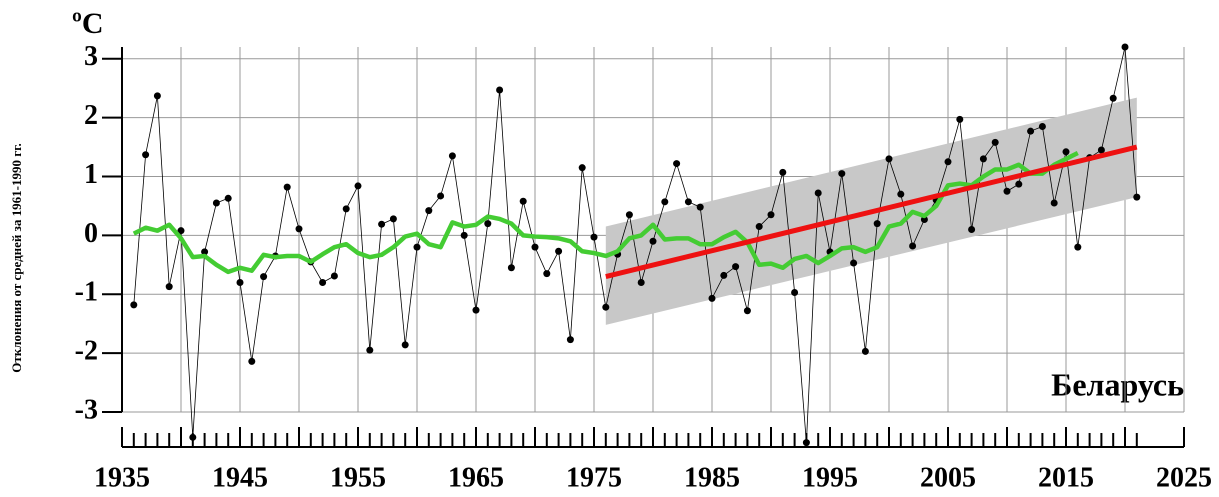 The width and height of the screenshot is (1219, 497). Describe the element at coordinates (830, 477) in the screenshot. I see `x-tick-label: 1995` at that location.